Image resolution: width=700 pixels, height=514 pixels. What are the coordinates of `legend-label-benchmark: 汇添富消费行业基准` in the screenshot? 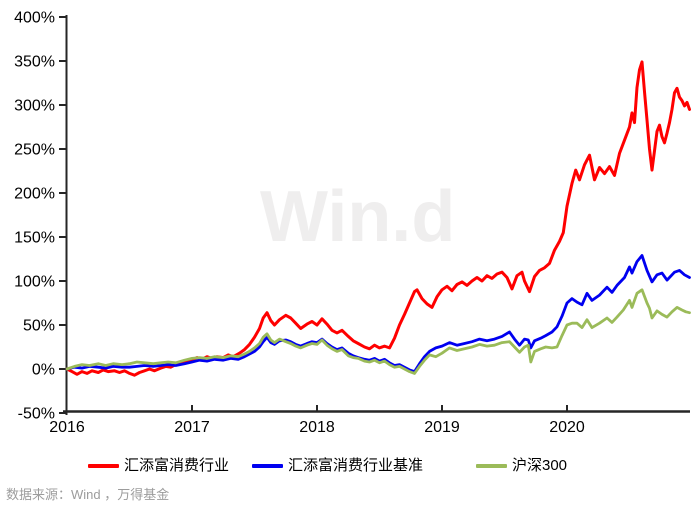 It's located at (356, 465).